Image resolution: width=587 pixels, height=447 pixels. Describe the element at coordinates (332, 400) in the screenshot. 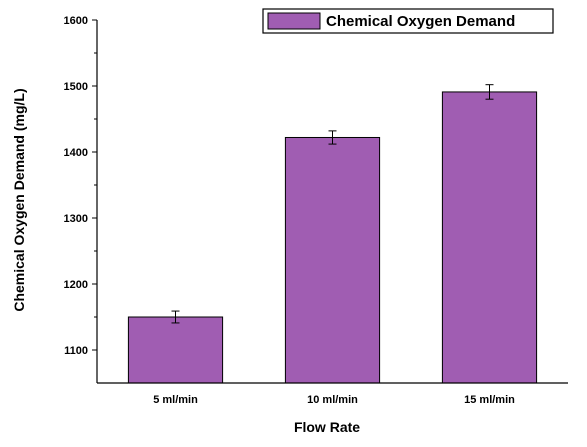

I see `x-tick-label: 10 ml/min` at that location.